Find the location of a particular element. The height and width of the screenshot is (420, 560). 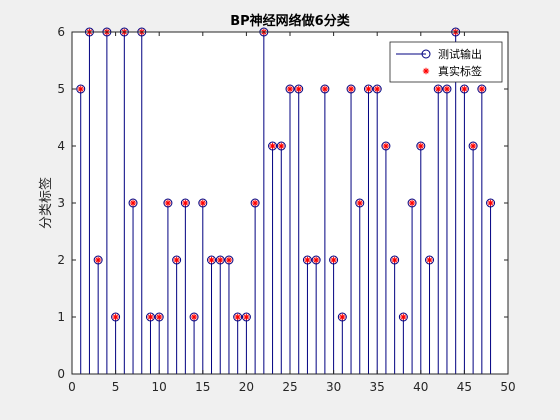

y-tick-label: 4 is located at coordinates (61, 146).